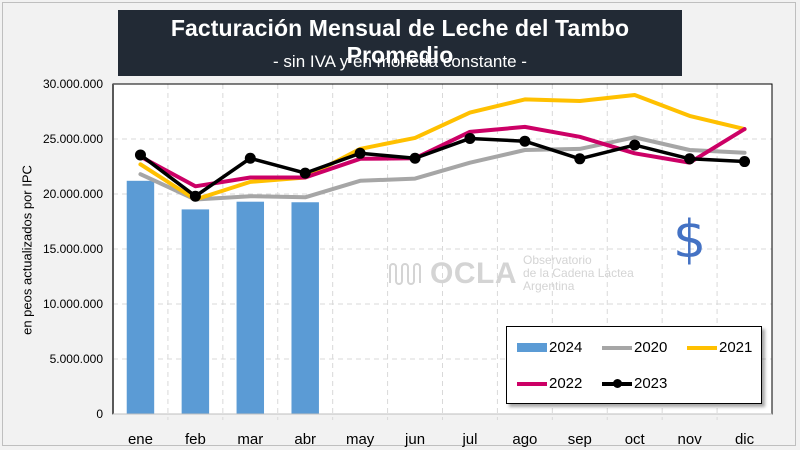 The image size is (800, 450). Describe the element at coordinates (250, 439) in the screenshot. I see `x-tick-label: mar` at that location.